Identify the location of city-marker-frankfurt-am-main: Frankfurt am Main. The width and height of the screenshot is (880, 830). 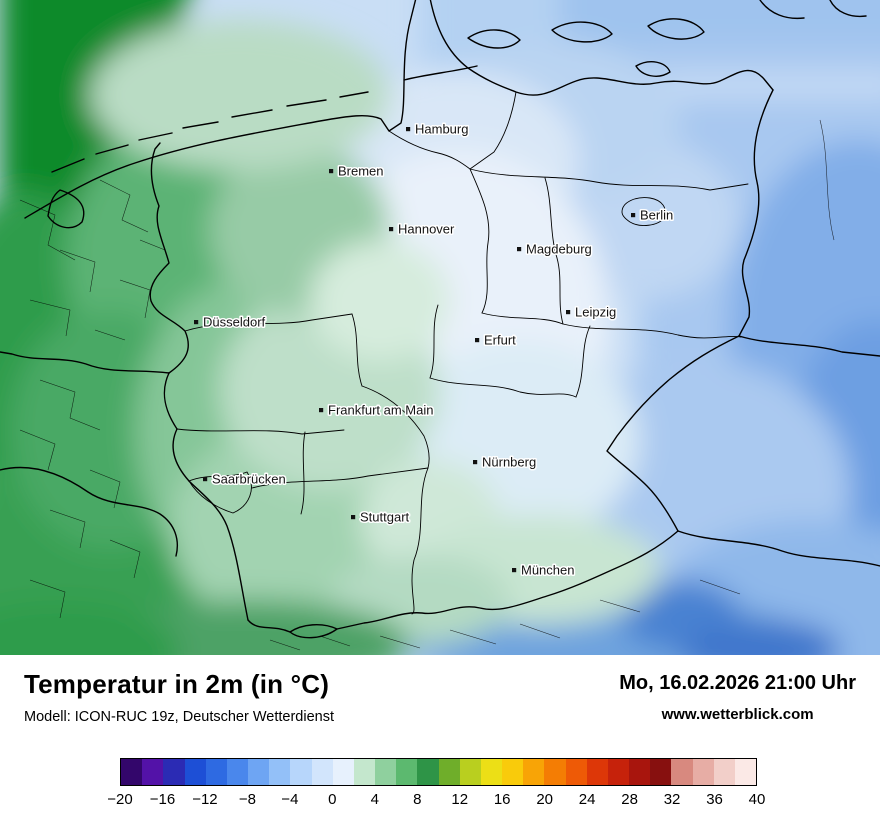
(377, 410).